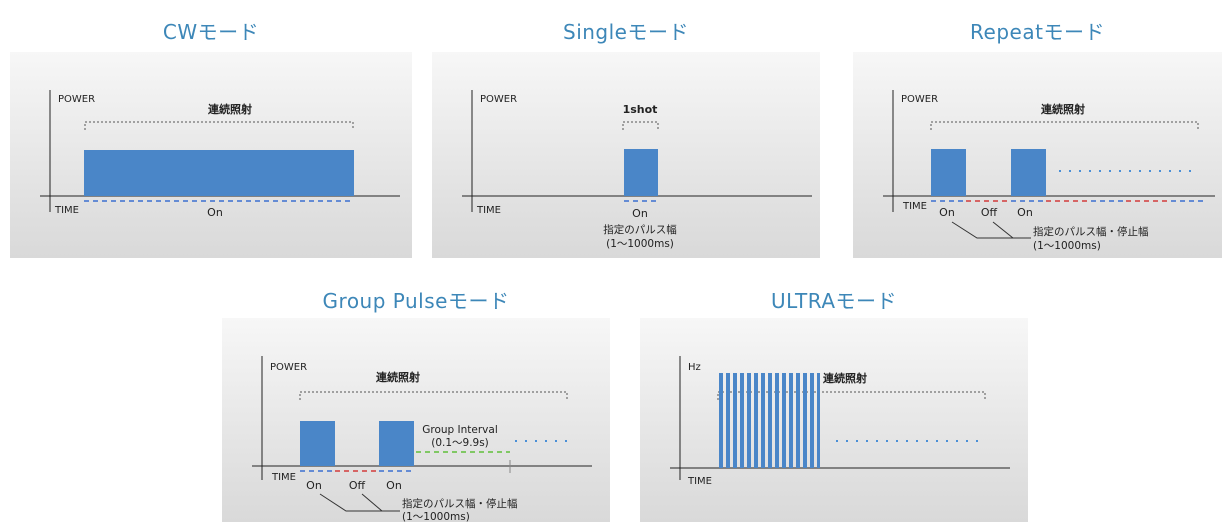 The height and width of the screenshot is (522, 1232). Describe the element at coordinates (641, 172) in the screenshot. I see `single-pulse` at that location.